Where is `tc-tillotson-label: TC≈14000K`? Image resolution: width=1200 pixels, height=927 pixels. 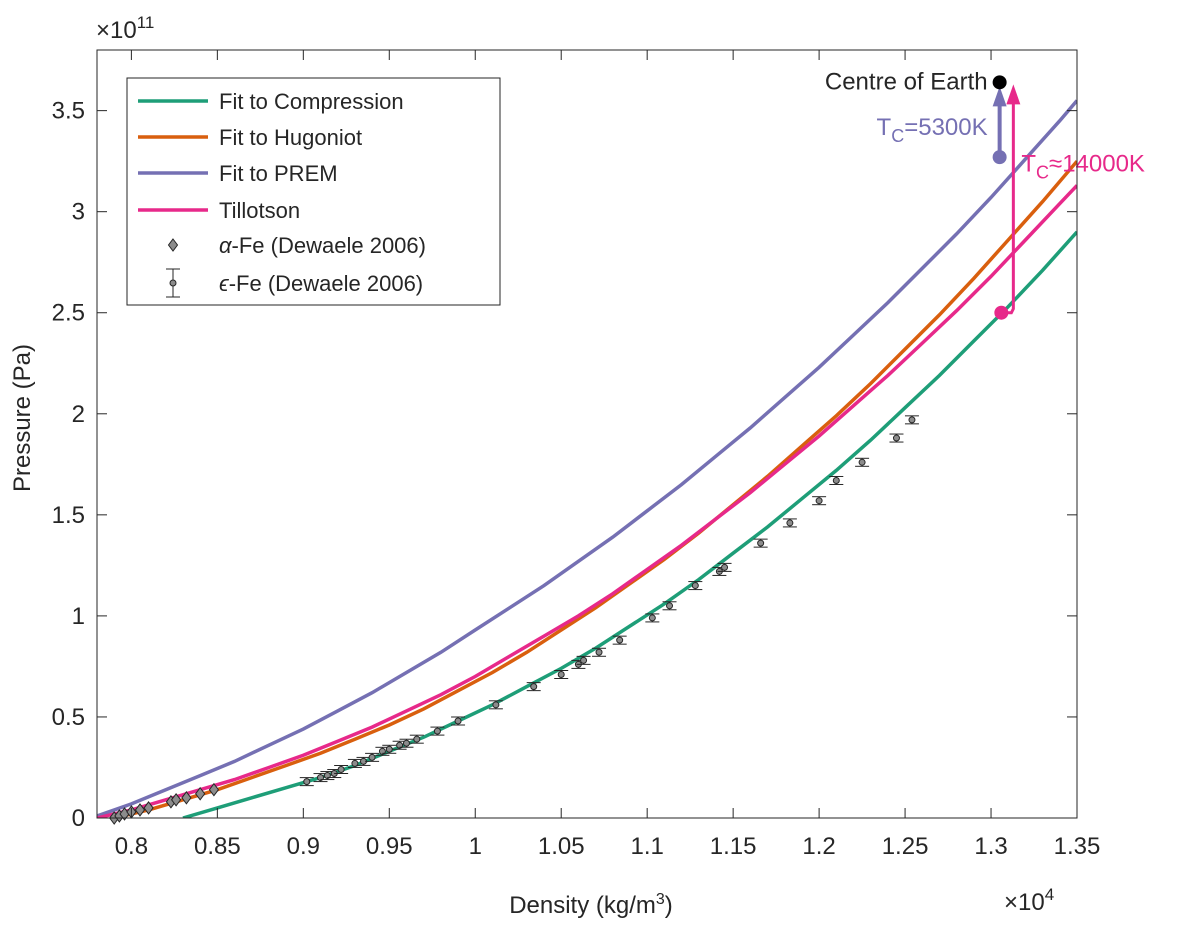
tc-tillotson-label: TC≈14000K is located at coordinates (1083, 166).